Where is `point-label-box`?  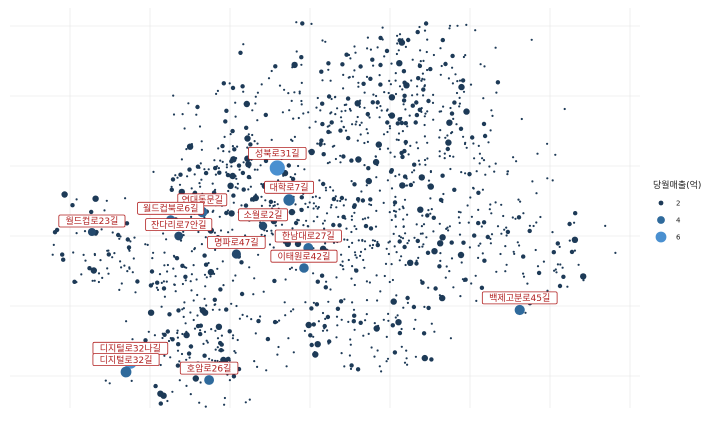 point-label-box is located at coordinates (236, 242).